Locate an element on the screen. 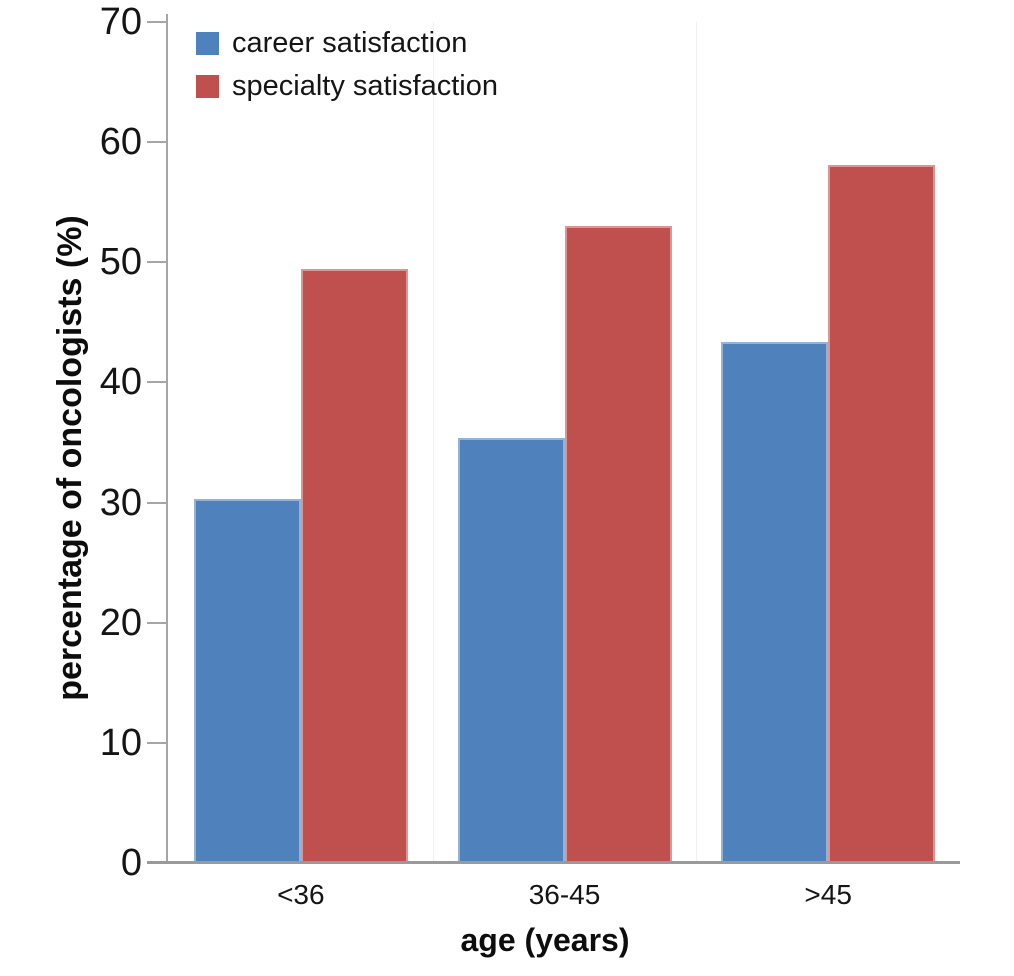 The height and width of the screenshot is (976, 1014). y-tick-label: 0 is located at coordinates (131, 863).